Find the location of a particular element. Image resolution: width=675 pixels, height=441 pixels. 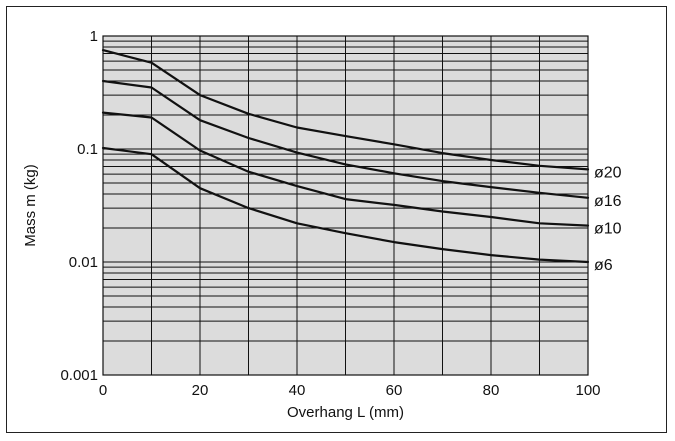

series-label: ø6 is located at coordinates (603, 265).